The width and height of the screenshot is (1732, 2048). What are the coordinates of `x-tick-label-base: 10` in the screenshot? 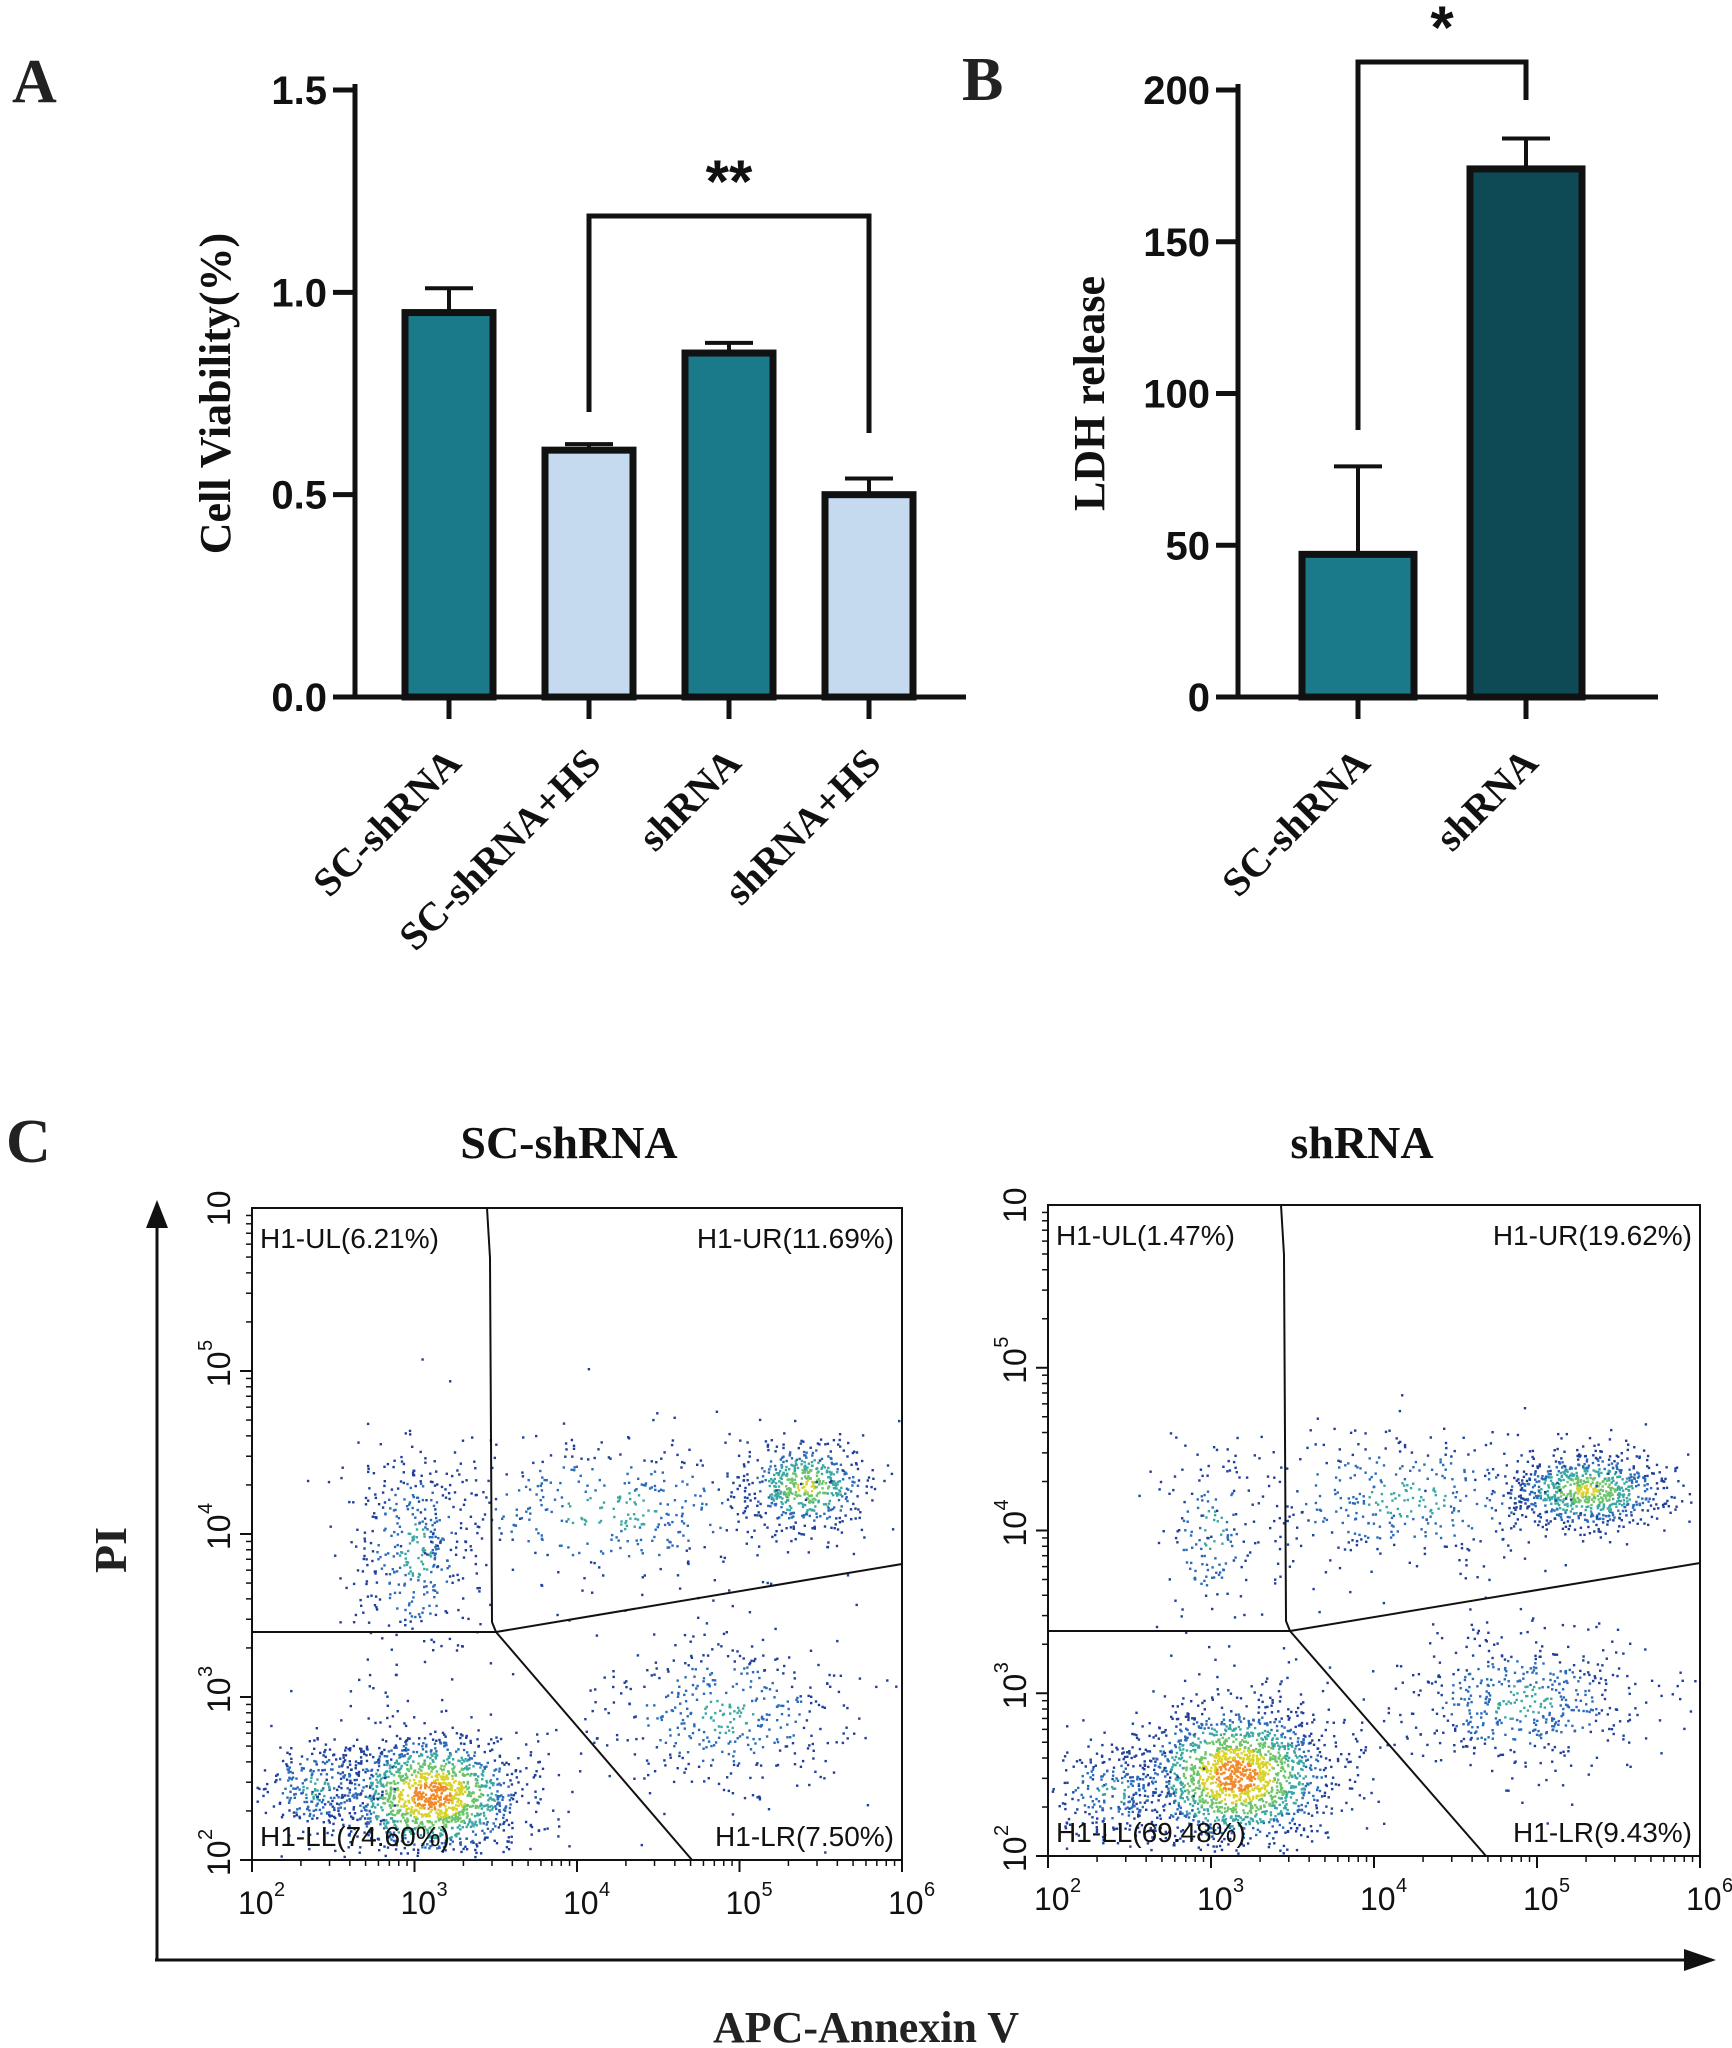 It's located at (581, 1903).